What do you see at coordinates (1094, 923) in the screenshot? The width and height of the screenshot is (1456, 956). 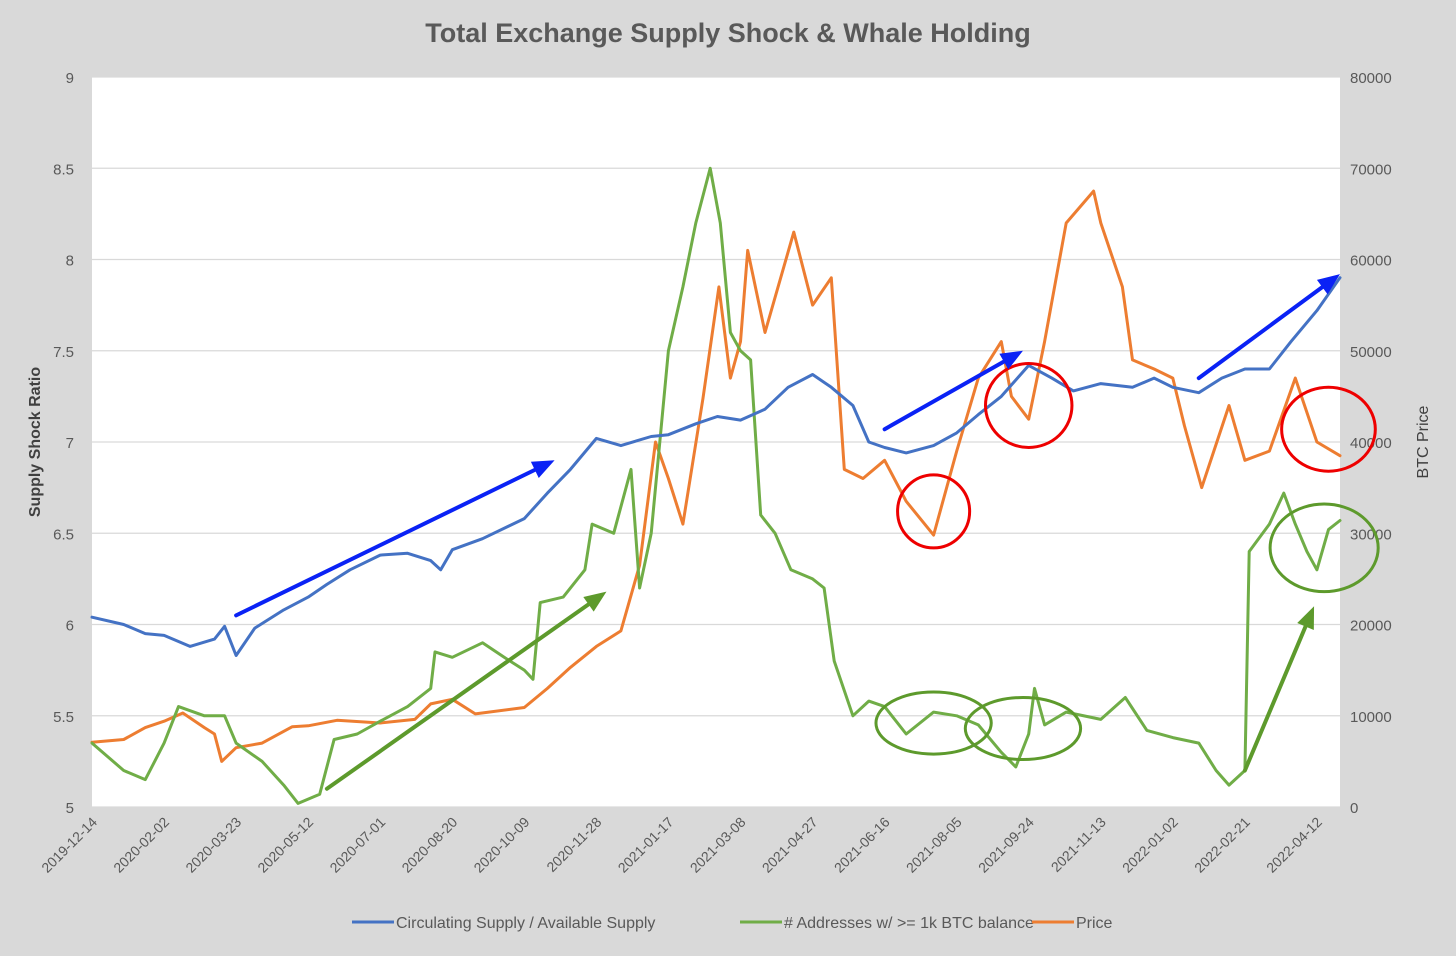 I see `legend-label: Price` at bounding box center [1094, 923].